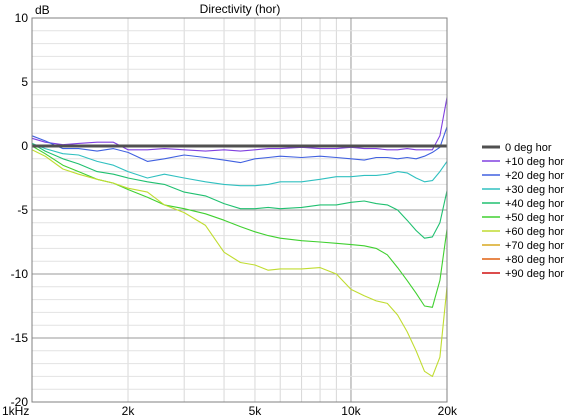  I want to click on y-tick-label: -10, so click(20, 274).